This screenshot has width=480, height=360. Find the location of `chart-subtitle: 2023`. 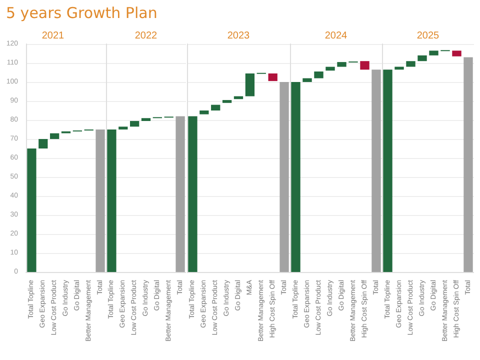

chart-subtitle: 2023 is located at coordinates (238, 36).